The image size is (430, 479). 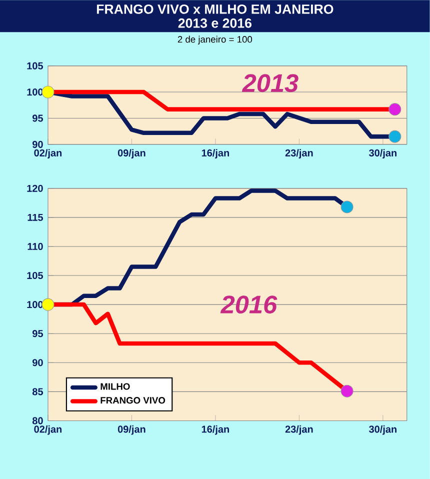 What do you see at coordinates (36, 217) in the screenshot?
I see `y-tick-label: 115` at bounding box center [36, 217].